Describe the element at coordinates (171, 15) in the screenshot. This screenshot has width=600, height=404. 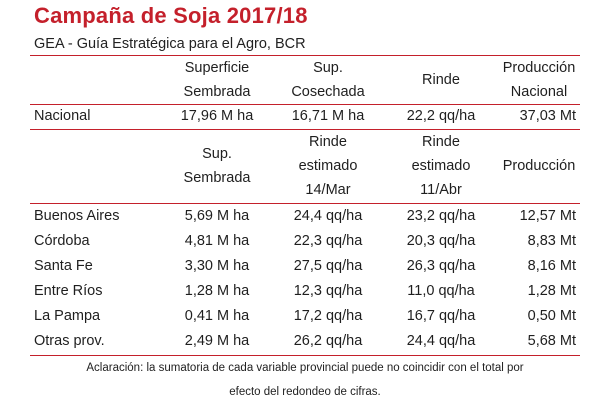
I see `page-title: Campaña de Soja 2017/18` at that location.